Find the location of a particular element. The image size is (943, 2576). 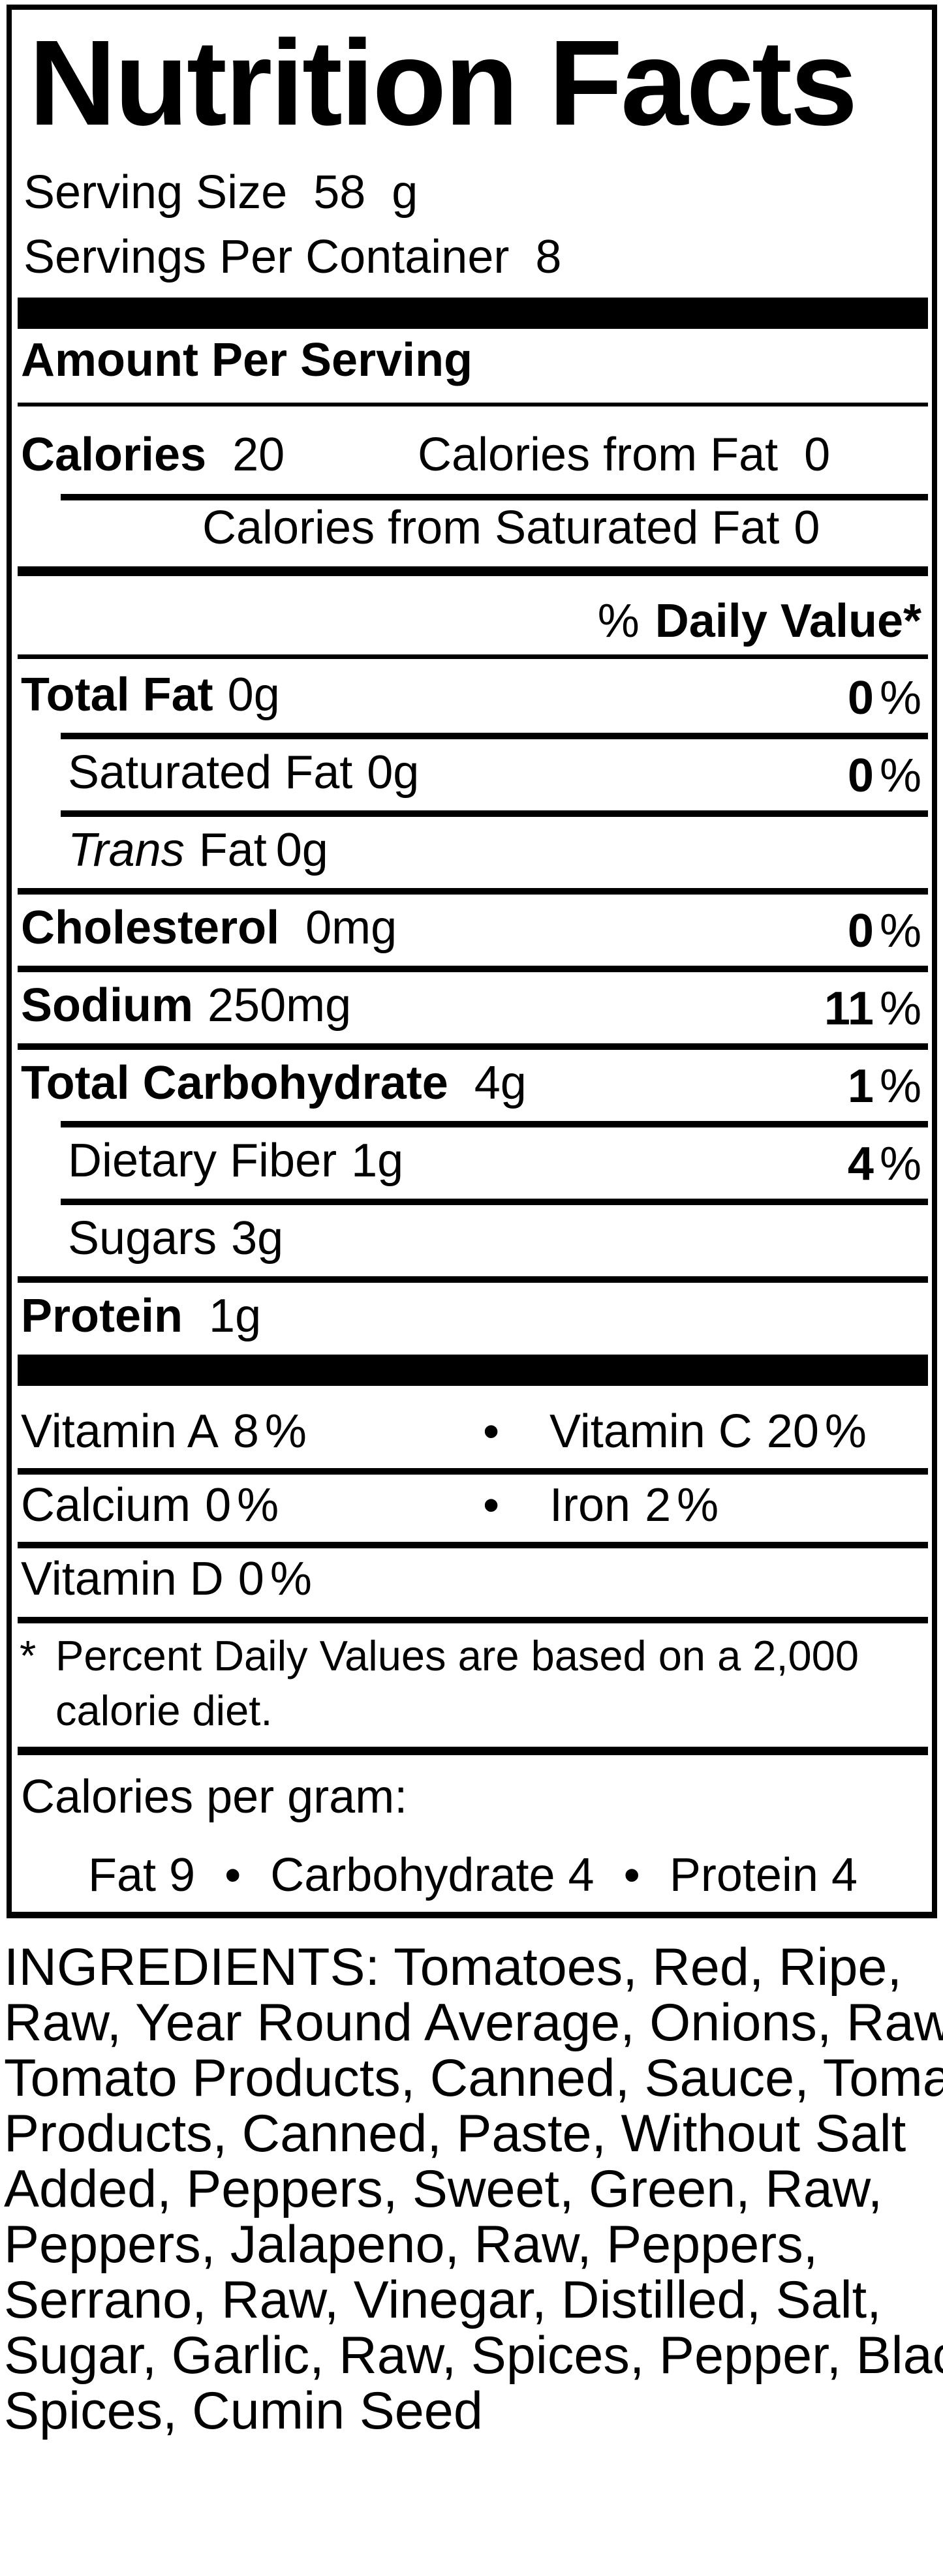

calories-label: Calories is located at coordinates (114, 455).